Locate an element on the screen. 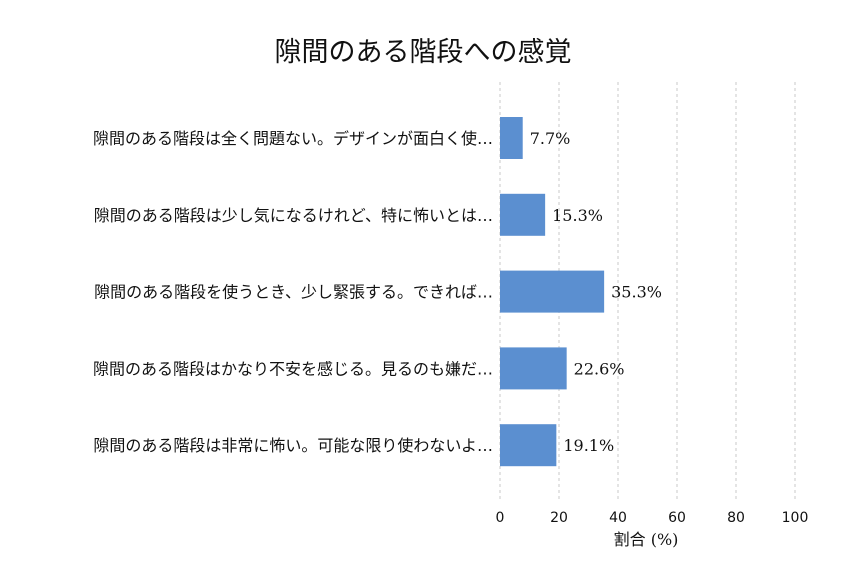 Image resolution: width=846 pixels, height=588 pixels. bars is located at coordinates (552, 292).